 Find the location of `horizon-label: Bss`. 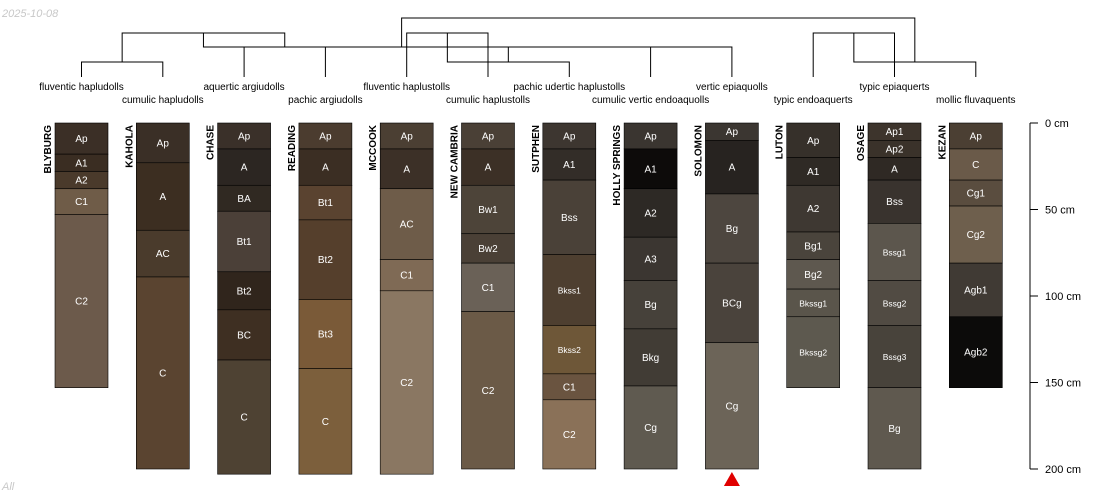

horizon-label: Bss is located at coordinates (894, 202).